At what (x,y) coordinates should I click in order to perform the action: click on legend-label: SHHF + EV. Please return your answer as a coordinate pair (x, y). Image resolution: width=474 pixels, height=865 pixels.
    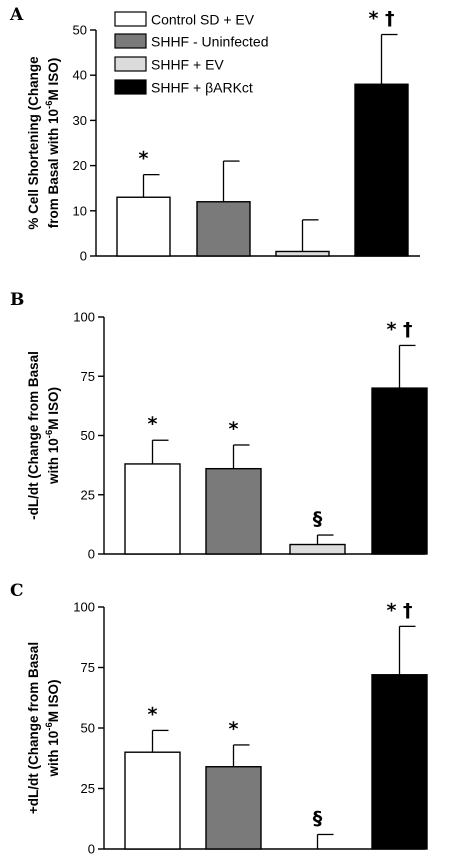
    Looking at the image, I should click on (187, 65).